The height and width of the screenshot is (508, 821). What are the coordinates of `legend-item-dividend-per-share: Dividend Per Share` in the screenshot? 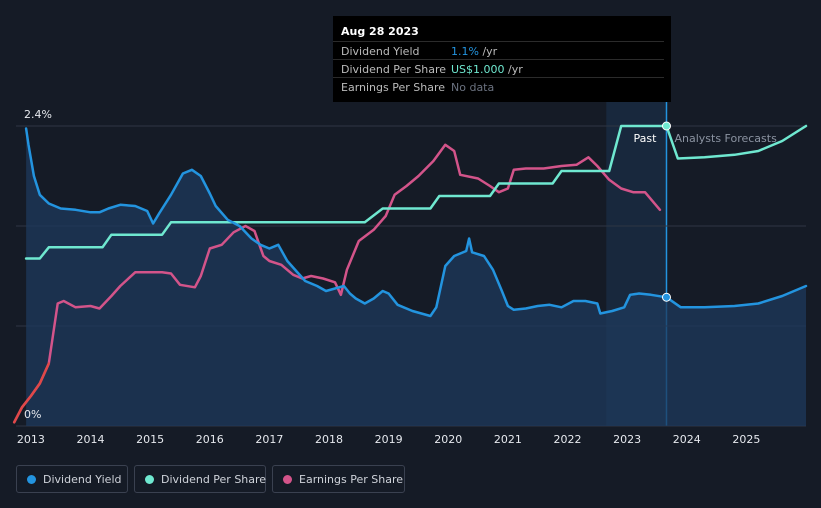 It's located at (200, 479).